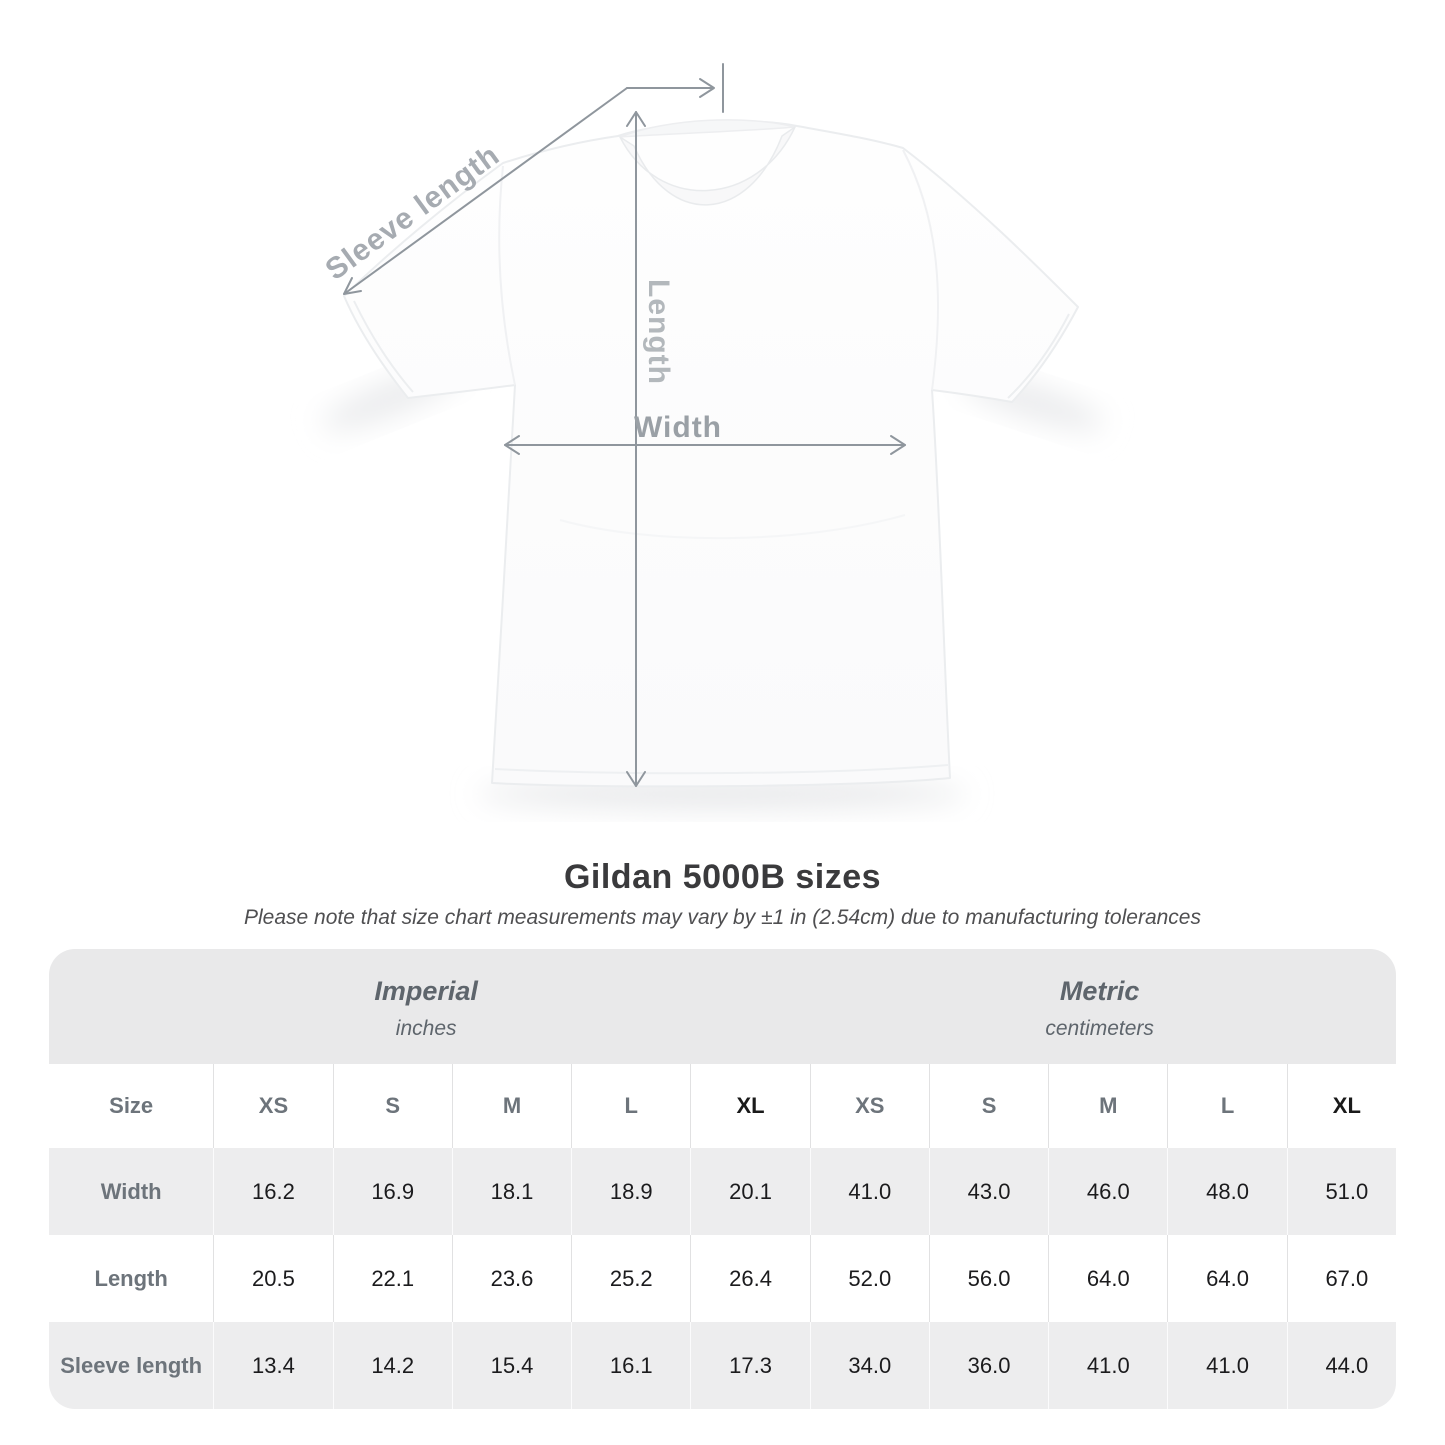 The image size is (1445, 1445). Describe the element at coordinates (272, 1191) in the screenshot. I see `table-cell: 16.2` at that location.